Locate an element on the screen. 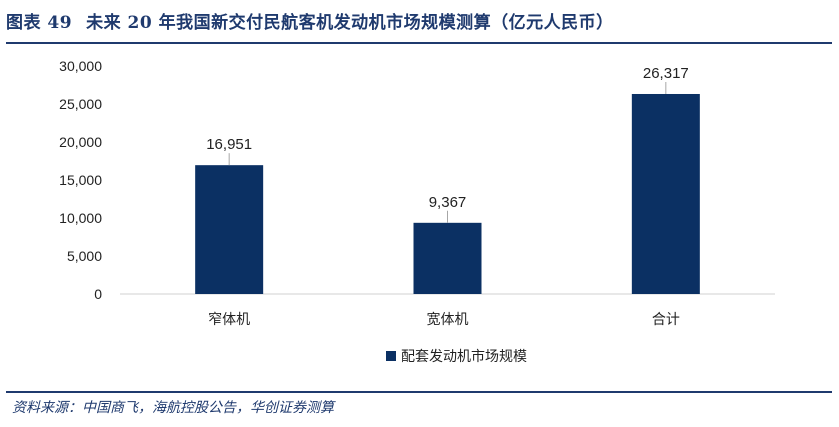 This screenshot has width=839, height=427. x-tick-label: 宽体机 is located at coordinates (448, 319).